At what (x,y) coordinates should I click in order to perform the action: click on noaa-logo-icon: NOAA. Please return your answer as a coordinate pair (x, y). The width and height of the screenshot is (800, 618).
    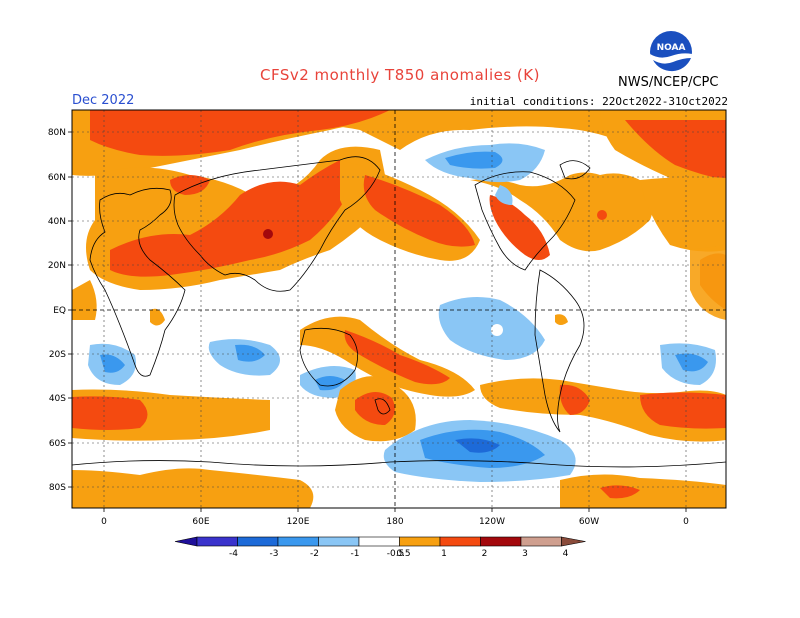
    Looking at the image, I should click on (671, 52).